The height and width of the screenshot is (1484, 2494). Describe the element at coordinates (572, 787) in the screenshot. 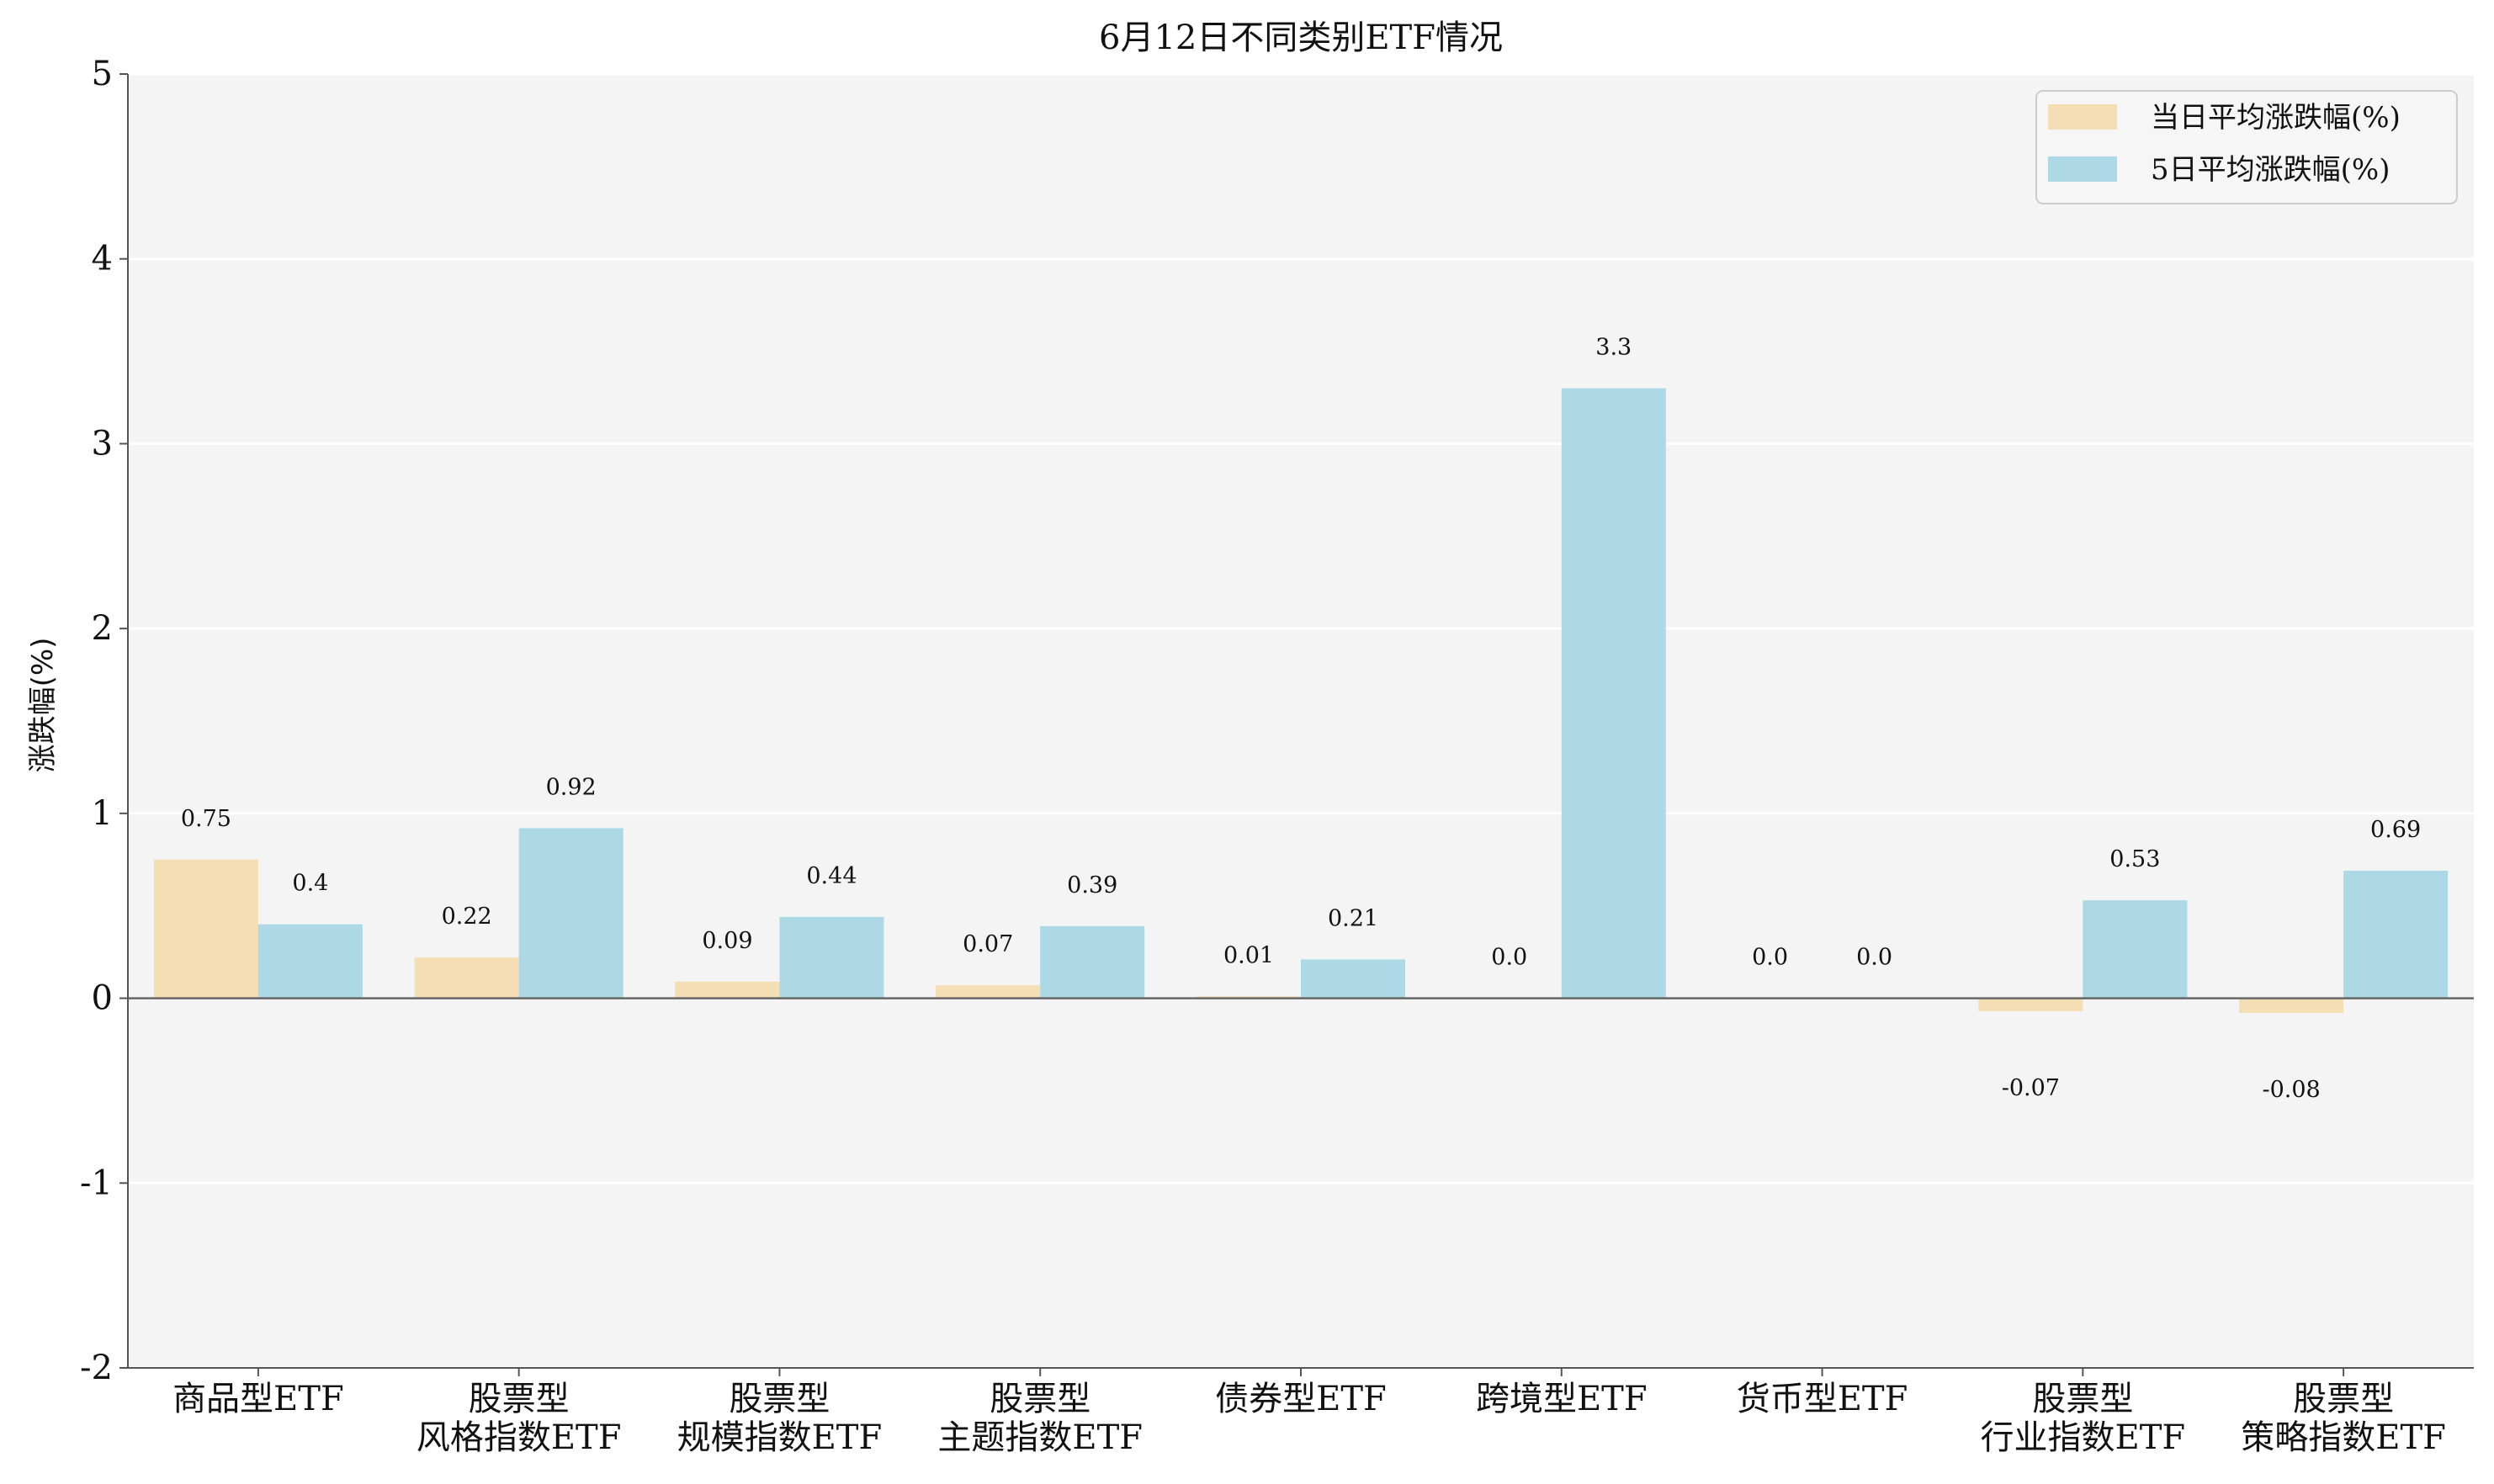

I see `data-label-series-2: 0.92` at that location.